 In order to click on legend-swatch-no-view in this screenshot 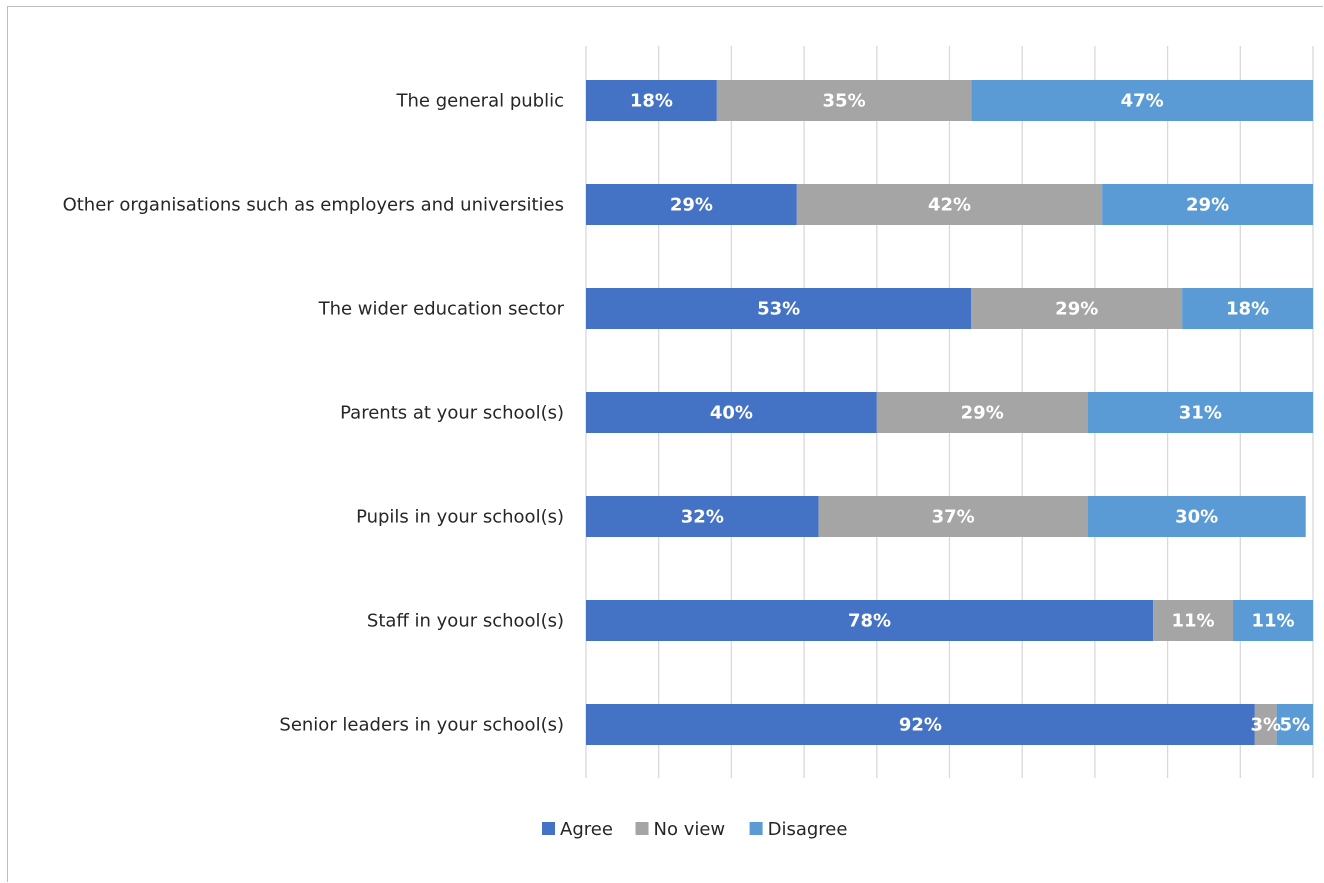, I will do `click(642, 828)`.